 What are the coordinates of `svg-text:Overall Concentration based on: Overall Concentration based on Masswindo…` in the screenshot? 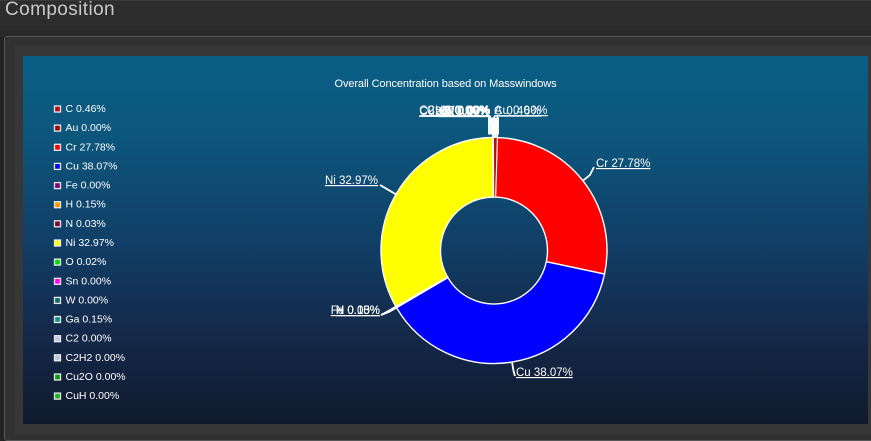 It's located at (445, 84).